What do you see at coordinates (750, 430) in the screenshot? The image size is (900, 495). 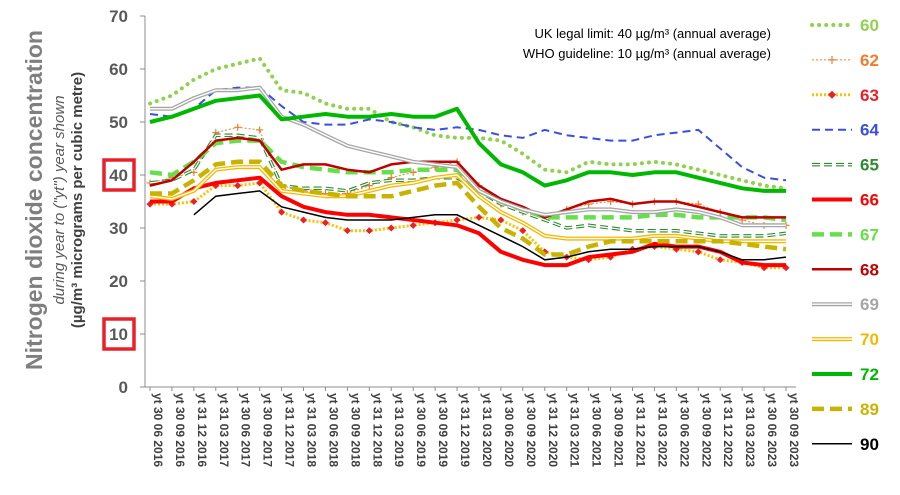 I see `x-tick-label: yt 31 03 2023` at bounding box center [750, 430].